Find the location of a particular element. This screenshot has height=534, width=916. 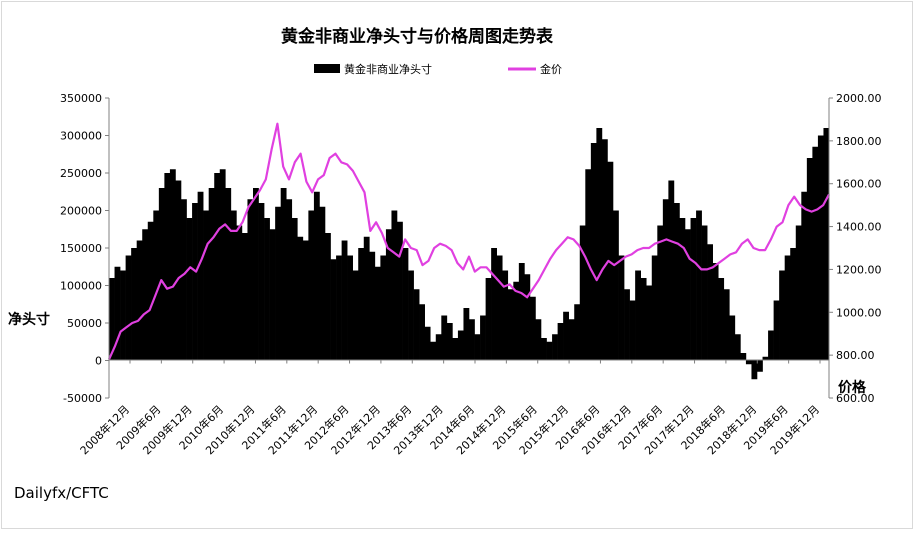

right-tick-label: 1400.00 is located at coordinates (859, 227).